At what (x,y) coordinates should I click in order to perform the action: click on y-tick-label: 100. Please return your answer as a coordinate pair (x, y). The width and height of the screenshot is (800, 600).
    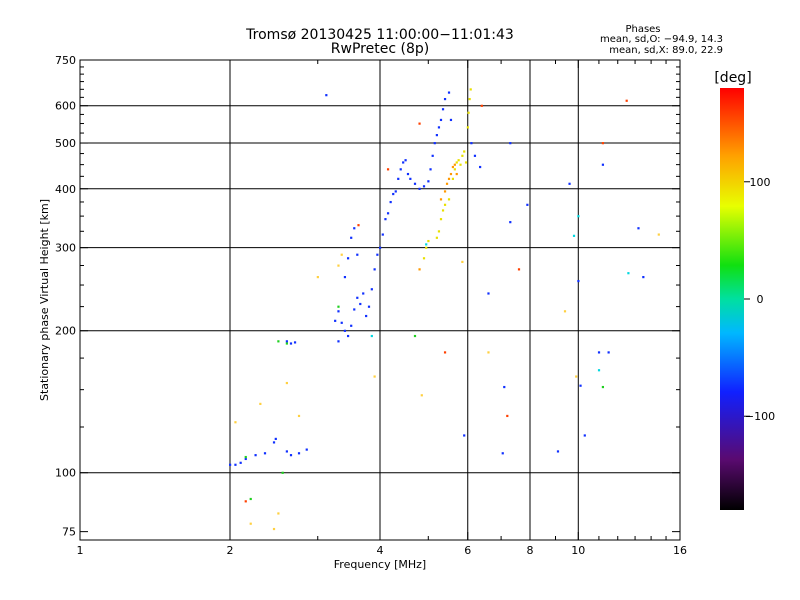
    Looking at the image, I should click on (65, 473).